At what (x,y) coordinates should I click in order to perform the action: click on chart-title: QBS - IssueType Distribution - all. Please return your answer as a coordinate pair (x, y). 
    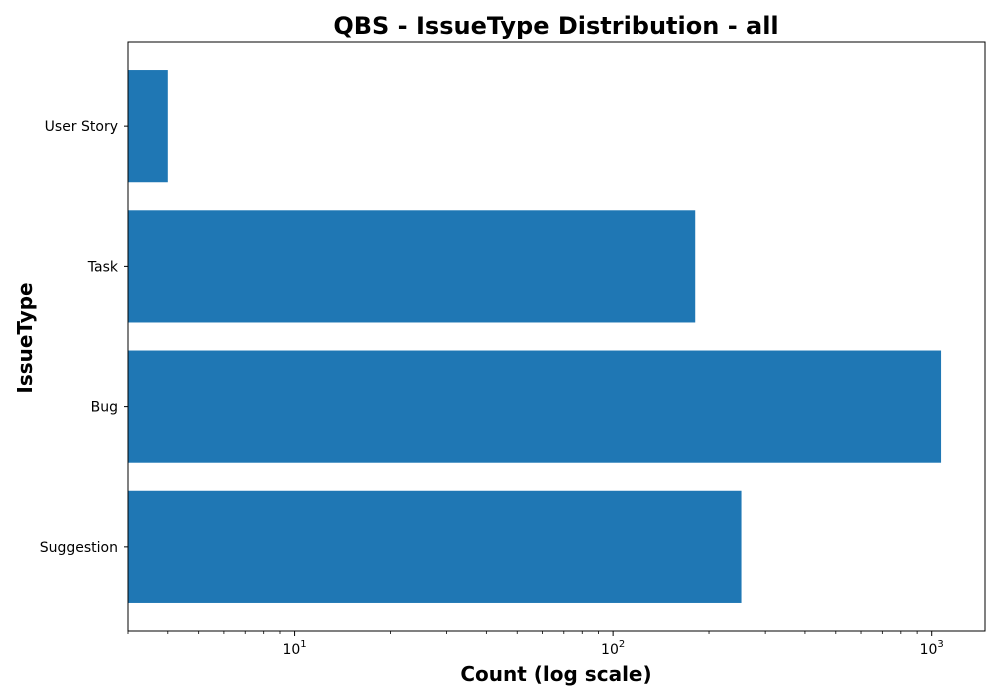
    Looking at the image, I should click on (555, 26).